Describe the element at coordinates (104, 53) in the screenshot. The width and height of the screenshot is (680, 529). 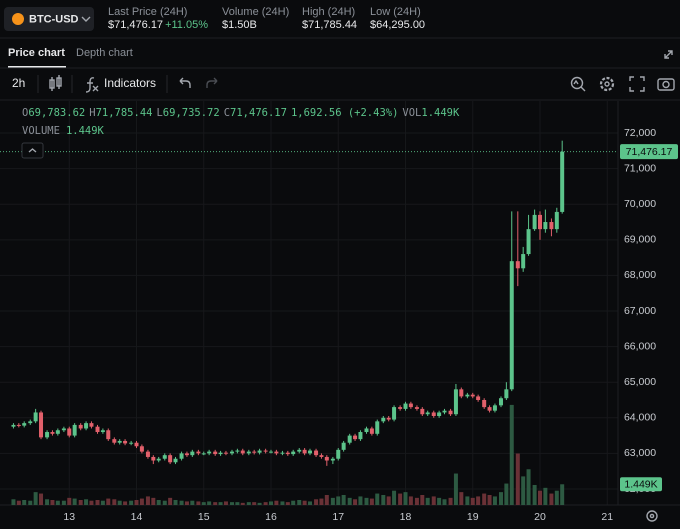
I see `tab-depth-chart: Depth chart` at that location.